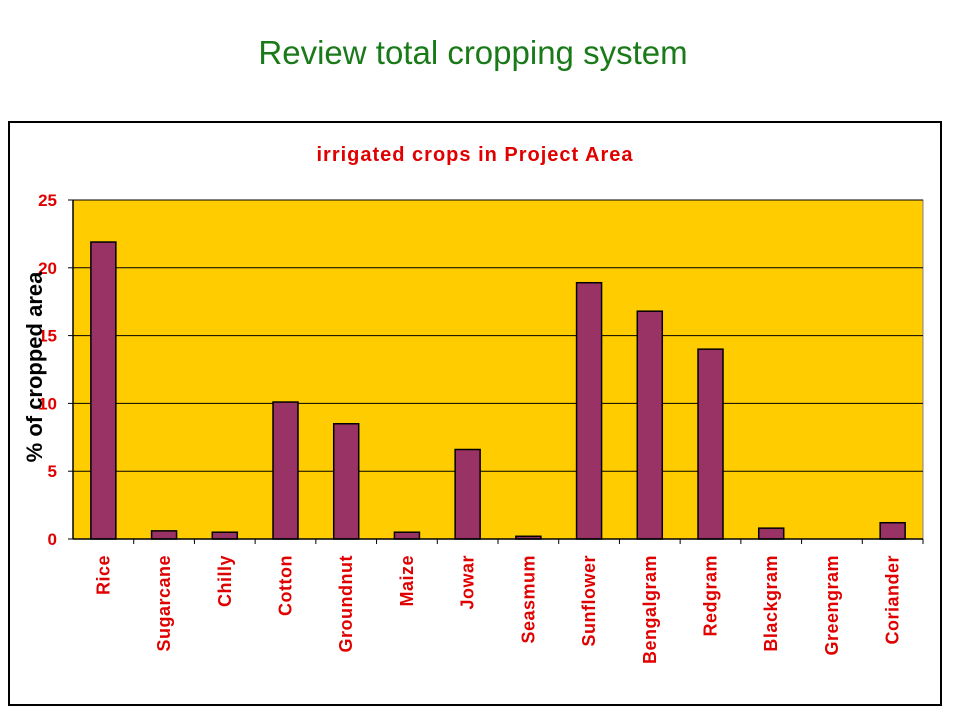 The image size is (960, 720). What do you see at coordinates (164, 603) in the screenshot?
I see `x-tick-label: Sugarcane` at bounding box center [164, 603].